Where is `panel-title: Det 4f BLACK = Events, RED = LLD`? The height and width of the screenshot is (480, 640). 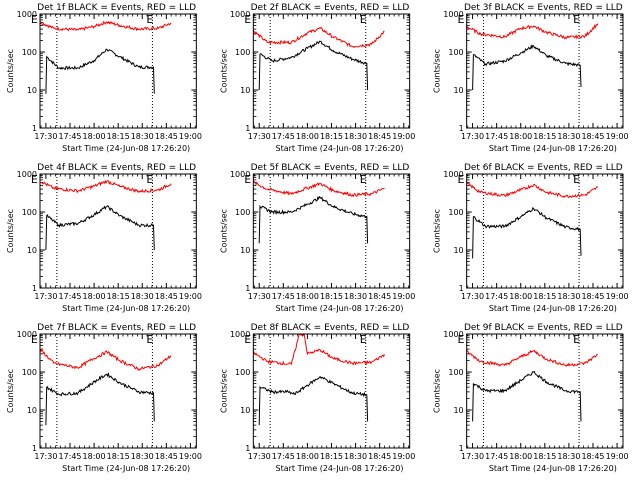
panel-title: Det 4f BLACK = Events, RED = LLD is located at coordinates (116, 168).